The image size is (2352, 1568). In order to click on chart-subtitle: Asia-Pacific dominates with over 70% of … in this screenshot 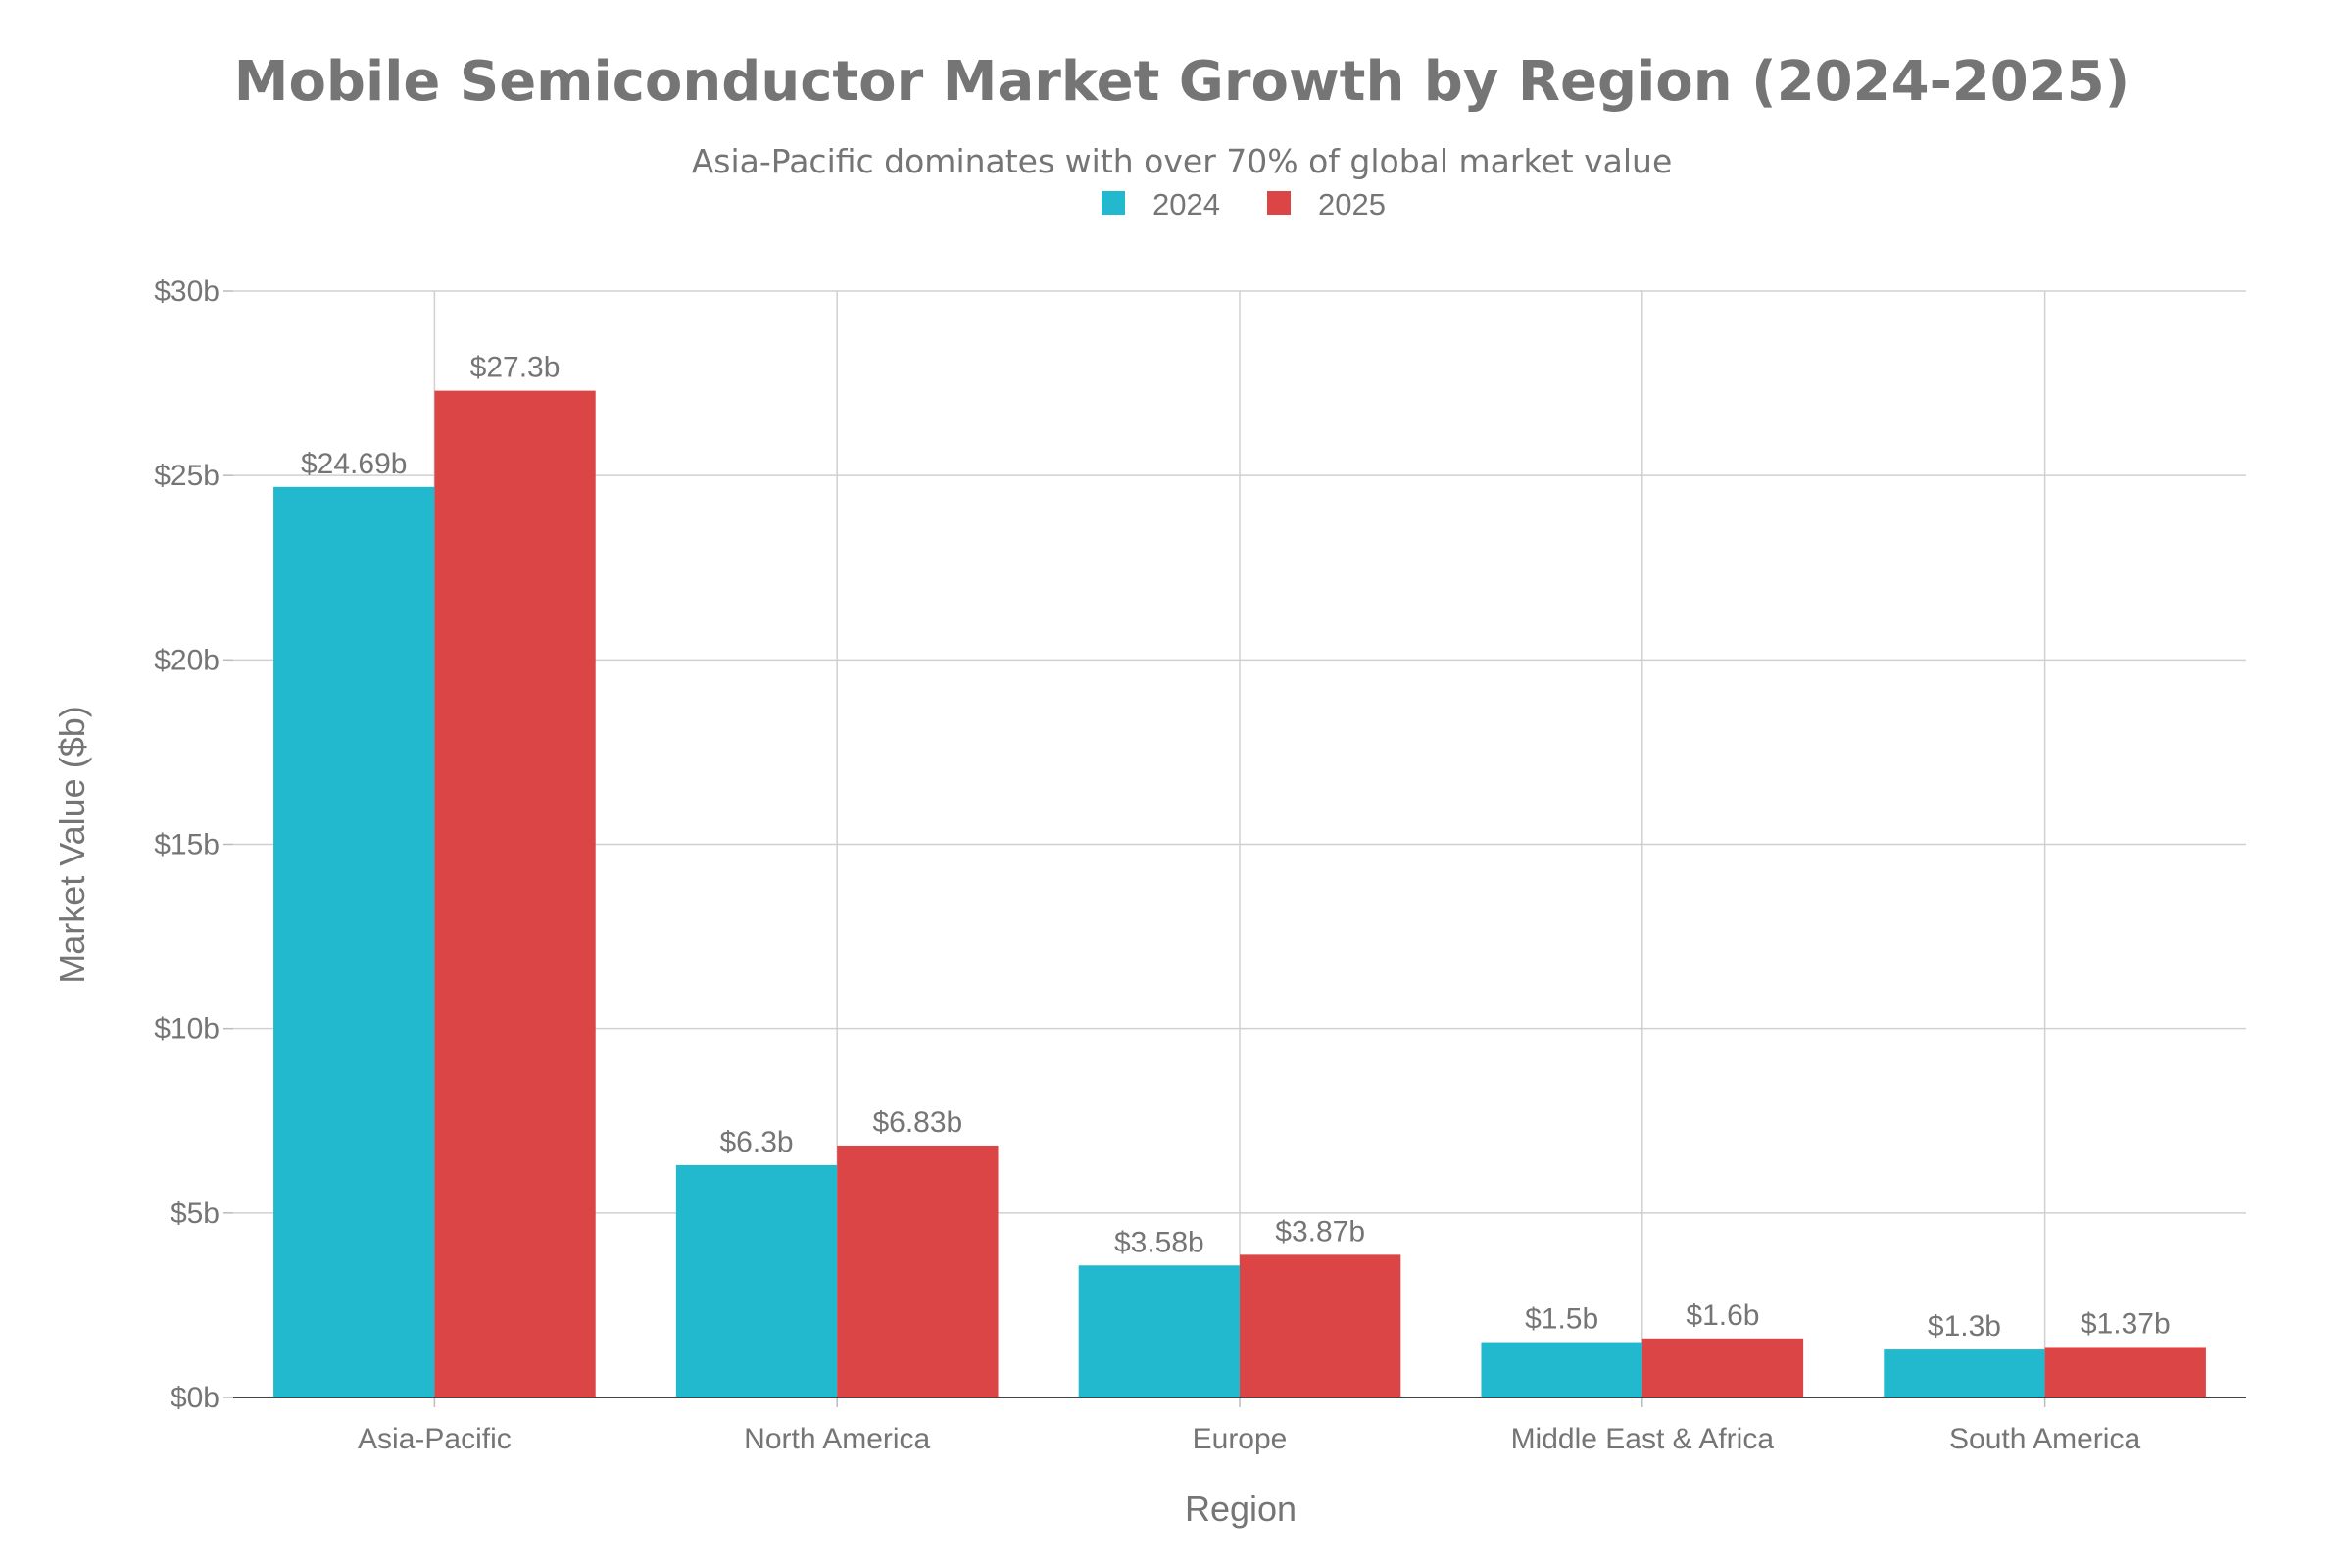, I will do `click(1182, 161)`.